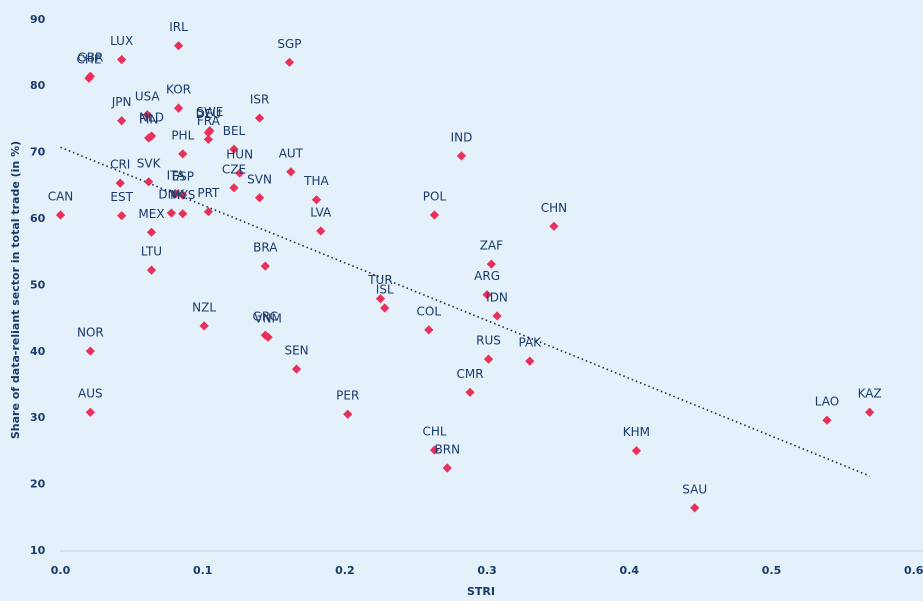 The width and height of the screenshot is (923, 601). What do you see at coordinates (429, 311) in the screenshot?
I see `point-label: COL` at bounding box center [429, 311].